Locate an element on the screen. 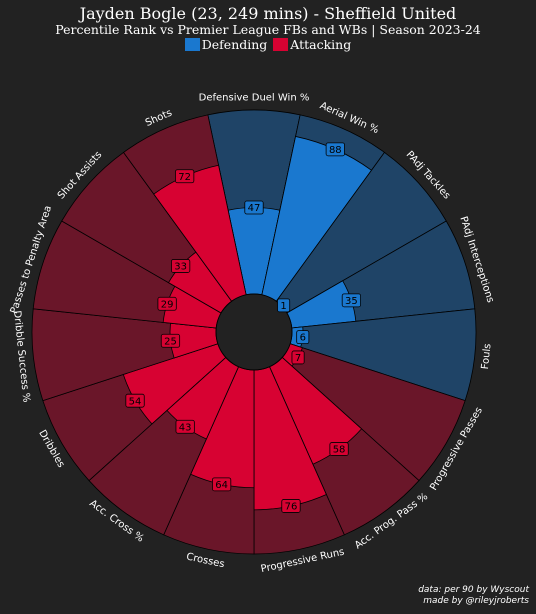 This screenshot has width=536, height=614. value-label-crosses: 64 is located at coordinates (221, 485).